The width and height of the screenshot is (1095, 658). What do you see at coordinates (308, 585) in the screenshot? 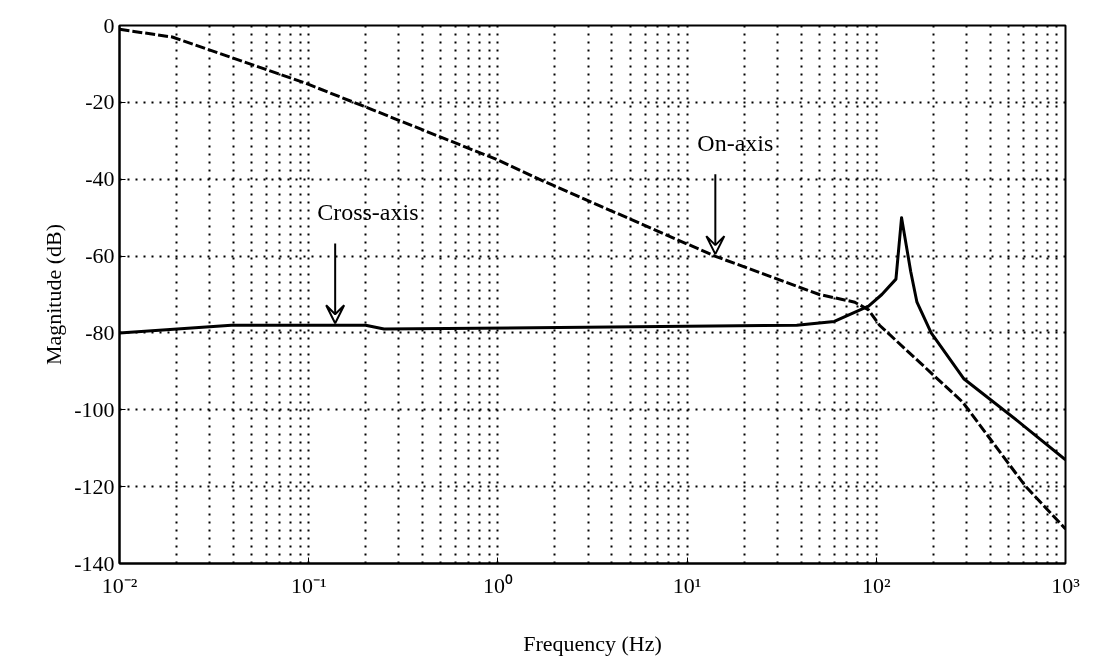
I see `x-tick-label: 10⁻¹` at bounding box center [308, 585].